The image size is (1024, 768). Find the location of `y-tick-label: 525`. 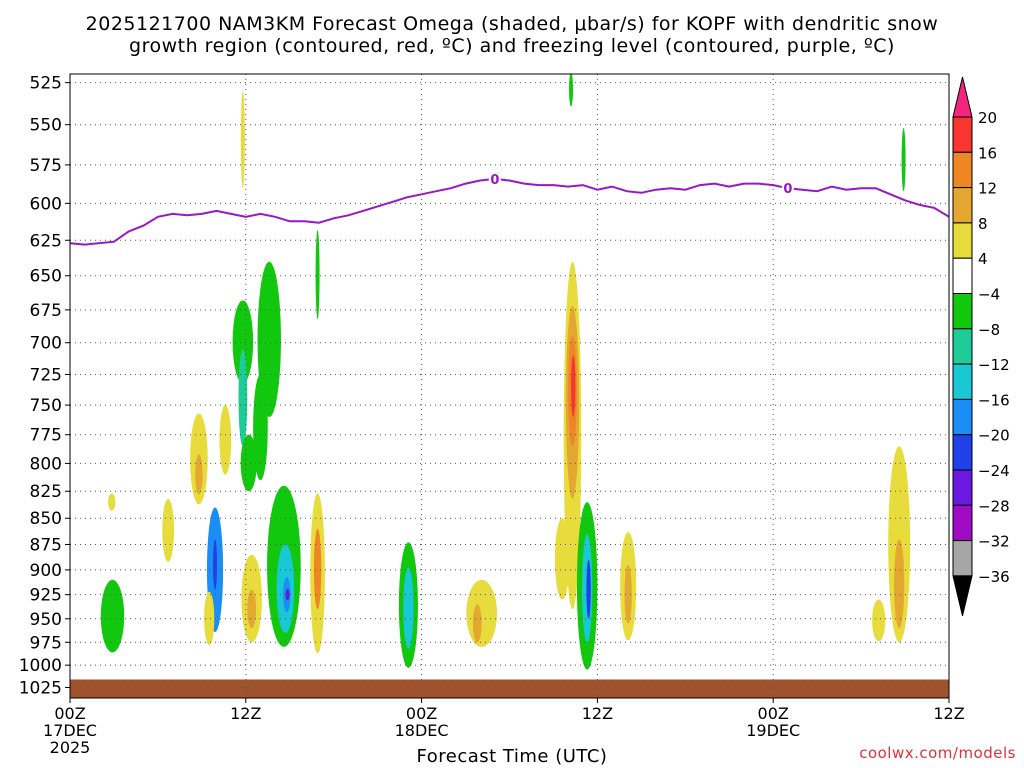

y-tick-label: 525 is located at coordinates (46, 84).